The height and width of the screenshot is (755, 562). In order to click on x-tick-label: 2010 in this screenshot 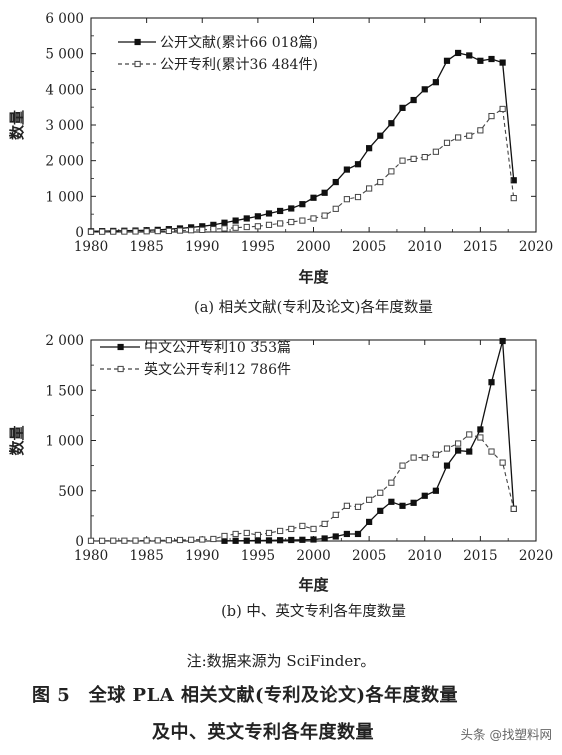, I will do `click(425, 247)`.